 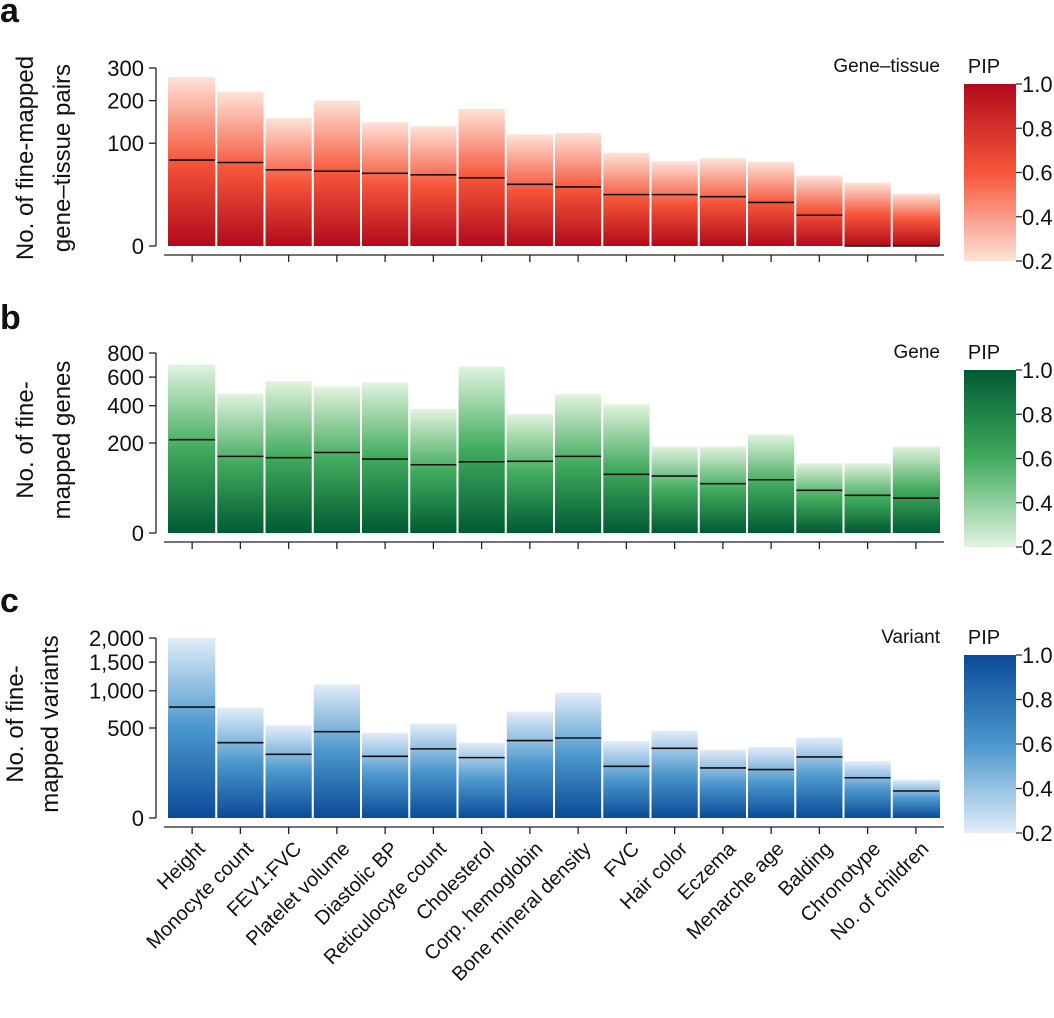 I want to click on y-tick-label: 400, so click(x=125, y=406).